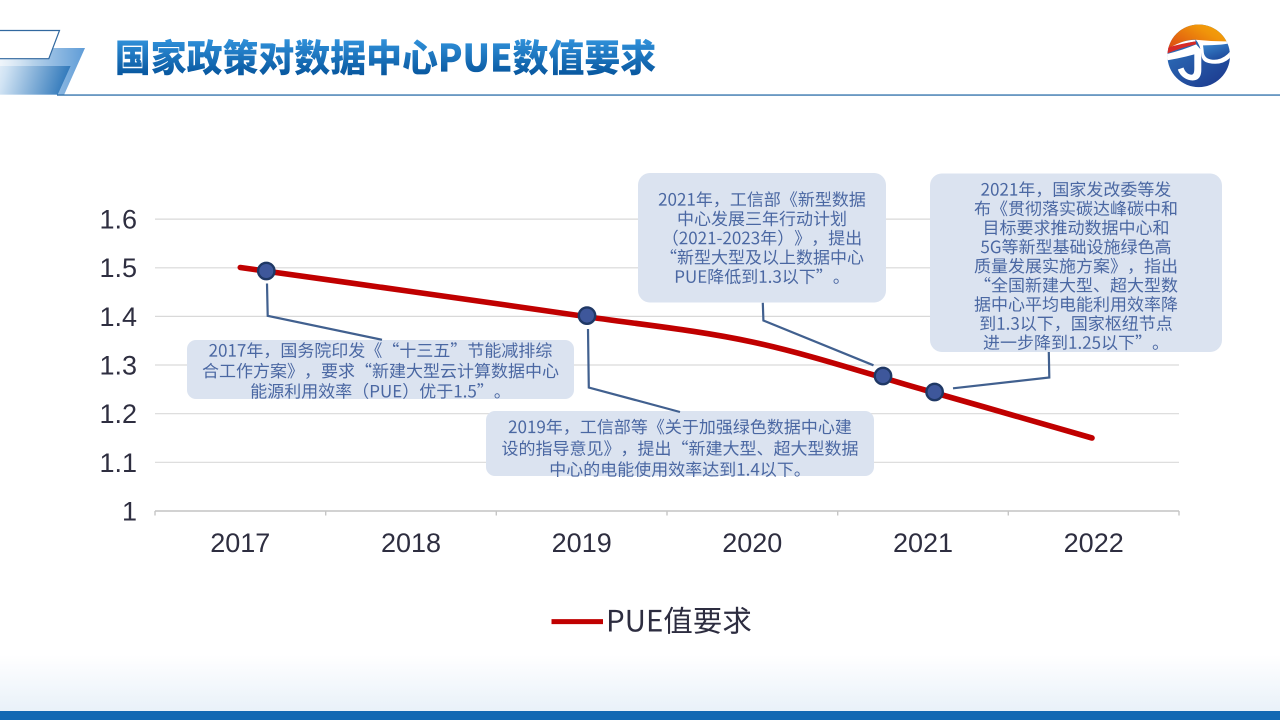  I want to click on svg-text: 1.1, so click(118, 463).